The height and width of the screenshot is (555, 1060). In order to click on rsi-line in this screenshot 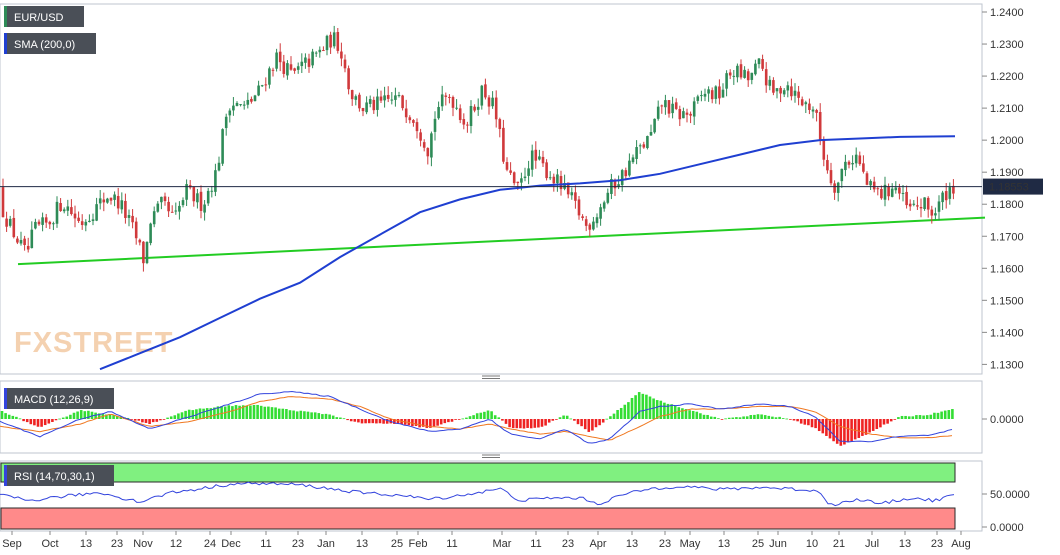, I will do `click(477, 494)`.